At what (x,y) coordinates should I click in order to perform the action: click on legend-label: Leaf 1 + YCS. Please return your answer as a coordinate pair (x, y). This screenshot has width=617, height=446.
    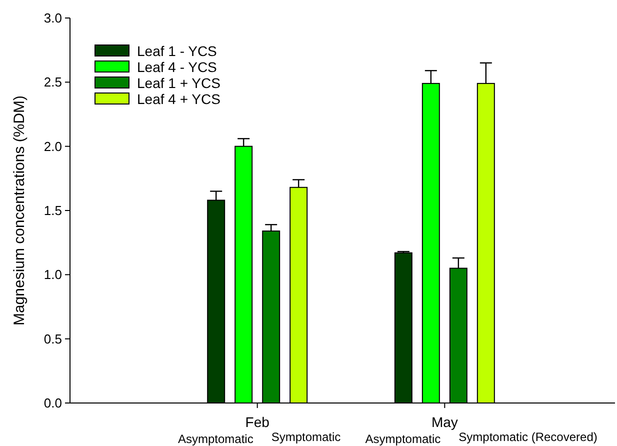
    Looking at the image, I should click on (178, 82).